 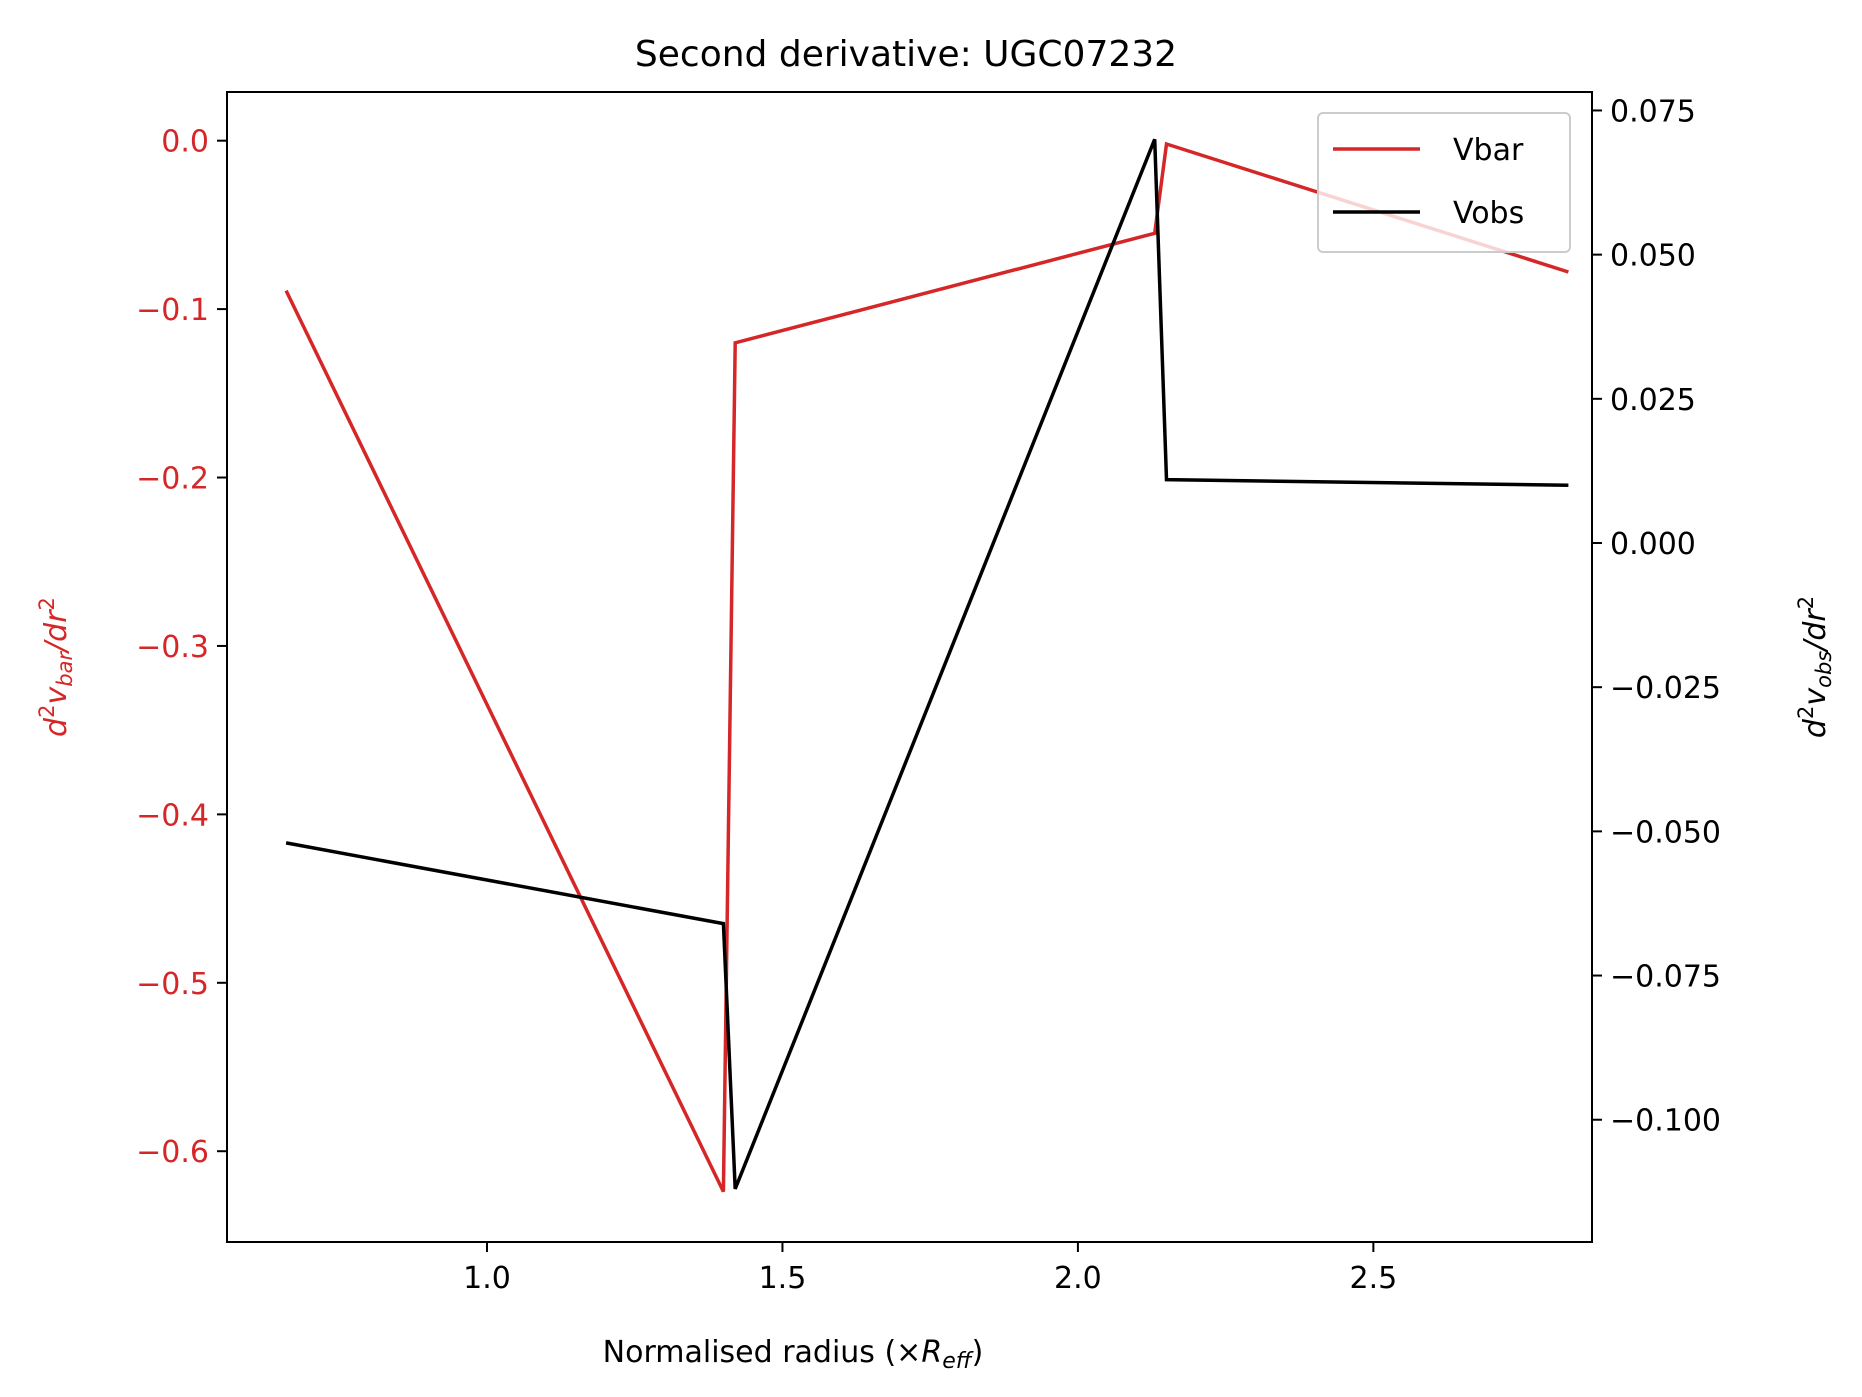 What do you see at coordinates (172, 310) in the screenshot?
I see `y-left-tick-label: −0.1` at bounding box center [172, 310].